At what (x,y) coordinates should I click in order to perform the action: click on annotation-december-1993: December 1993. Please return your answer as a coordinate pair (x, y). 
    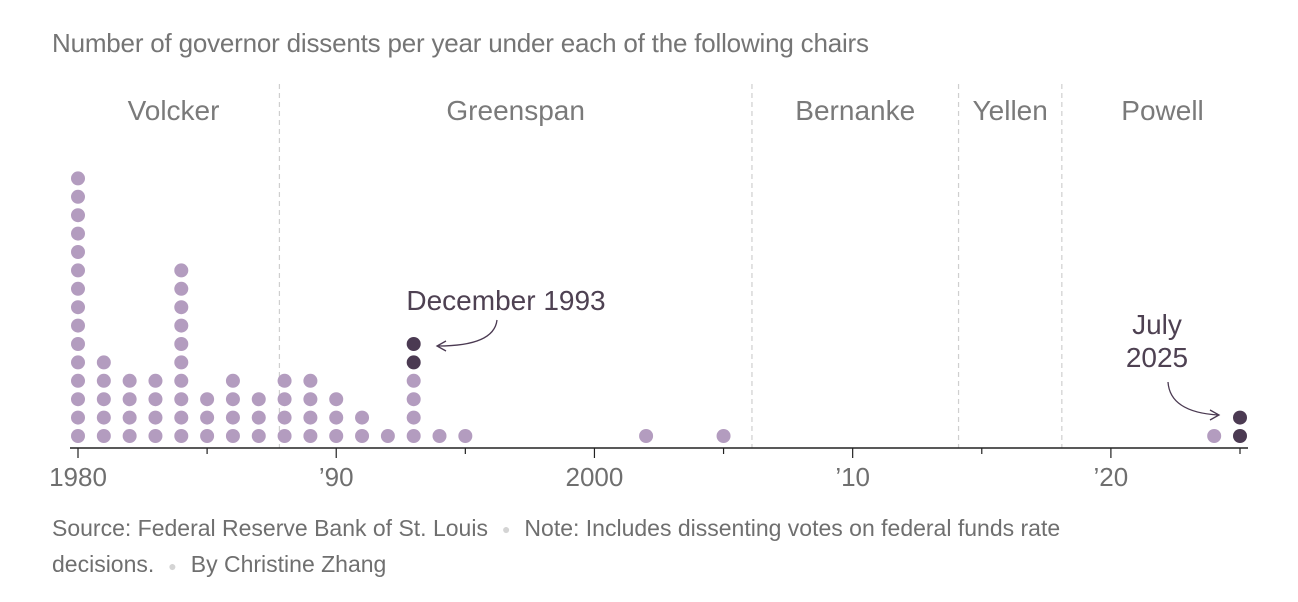
    Looking at the image, I should click on (505, 300).